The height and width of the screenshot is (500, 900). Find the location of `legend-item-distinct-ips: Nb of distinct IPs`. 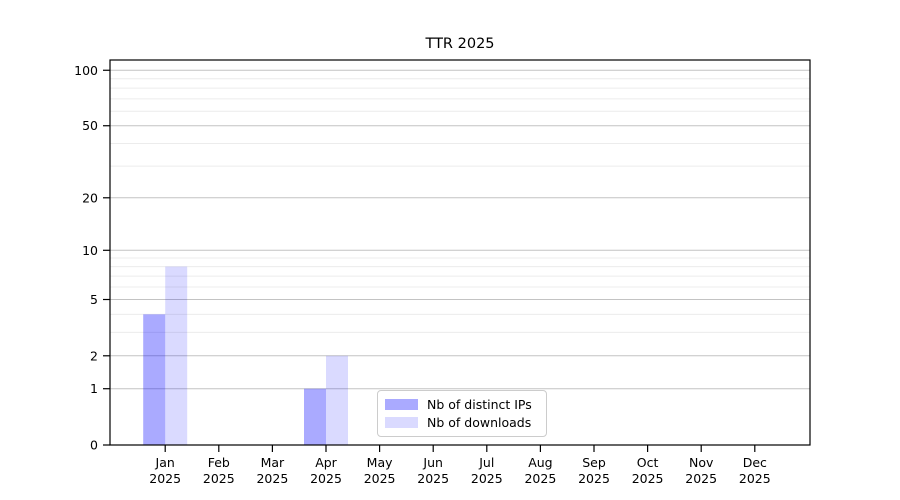

legend-item-distinct-ips: Nb of distinct IPs is located at coordinates (462, 404).